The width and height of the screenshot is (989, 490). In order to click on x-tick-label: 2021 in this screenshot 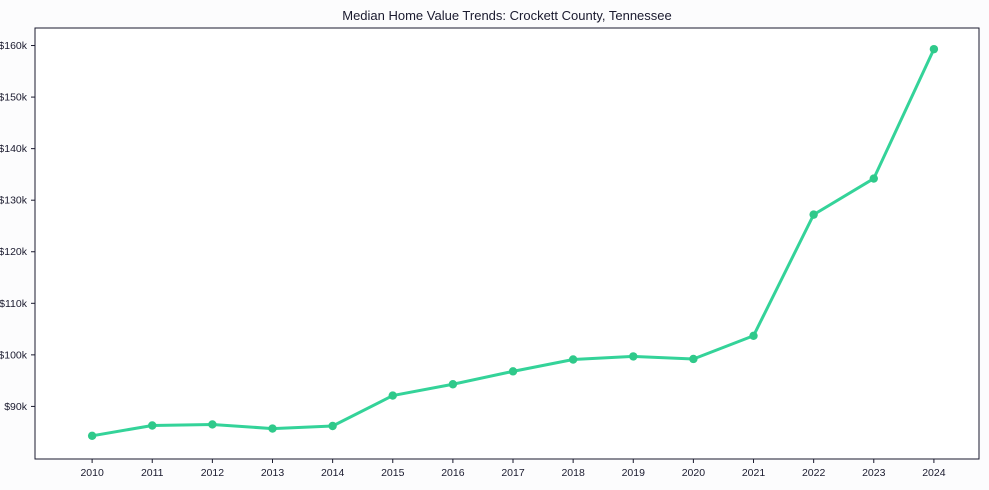, I will do `click(754, 473)`.